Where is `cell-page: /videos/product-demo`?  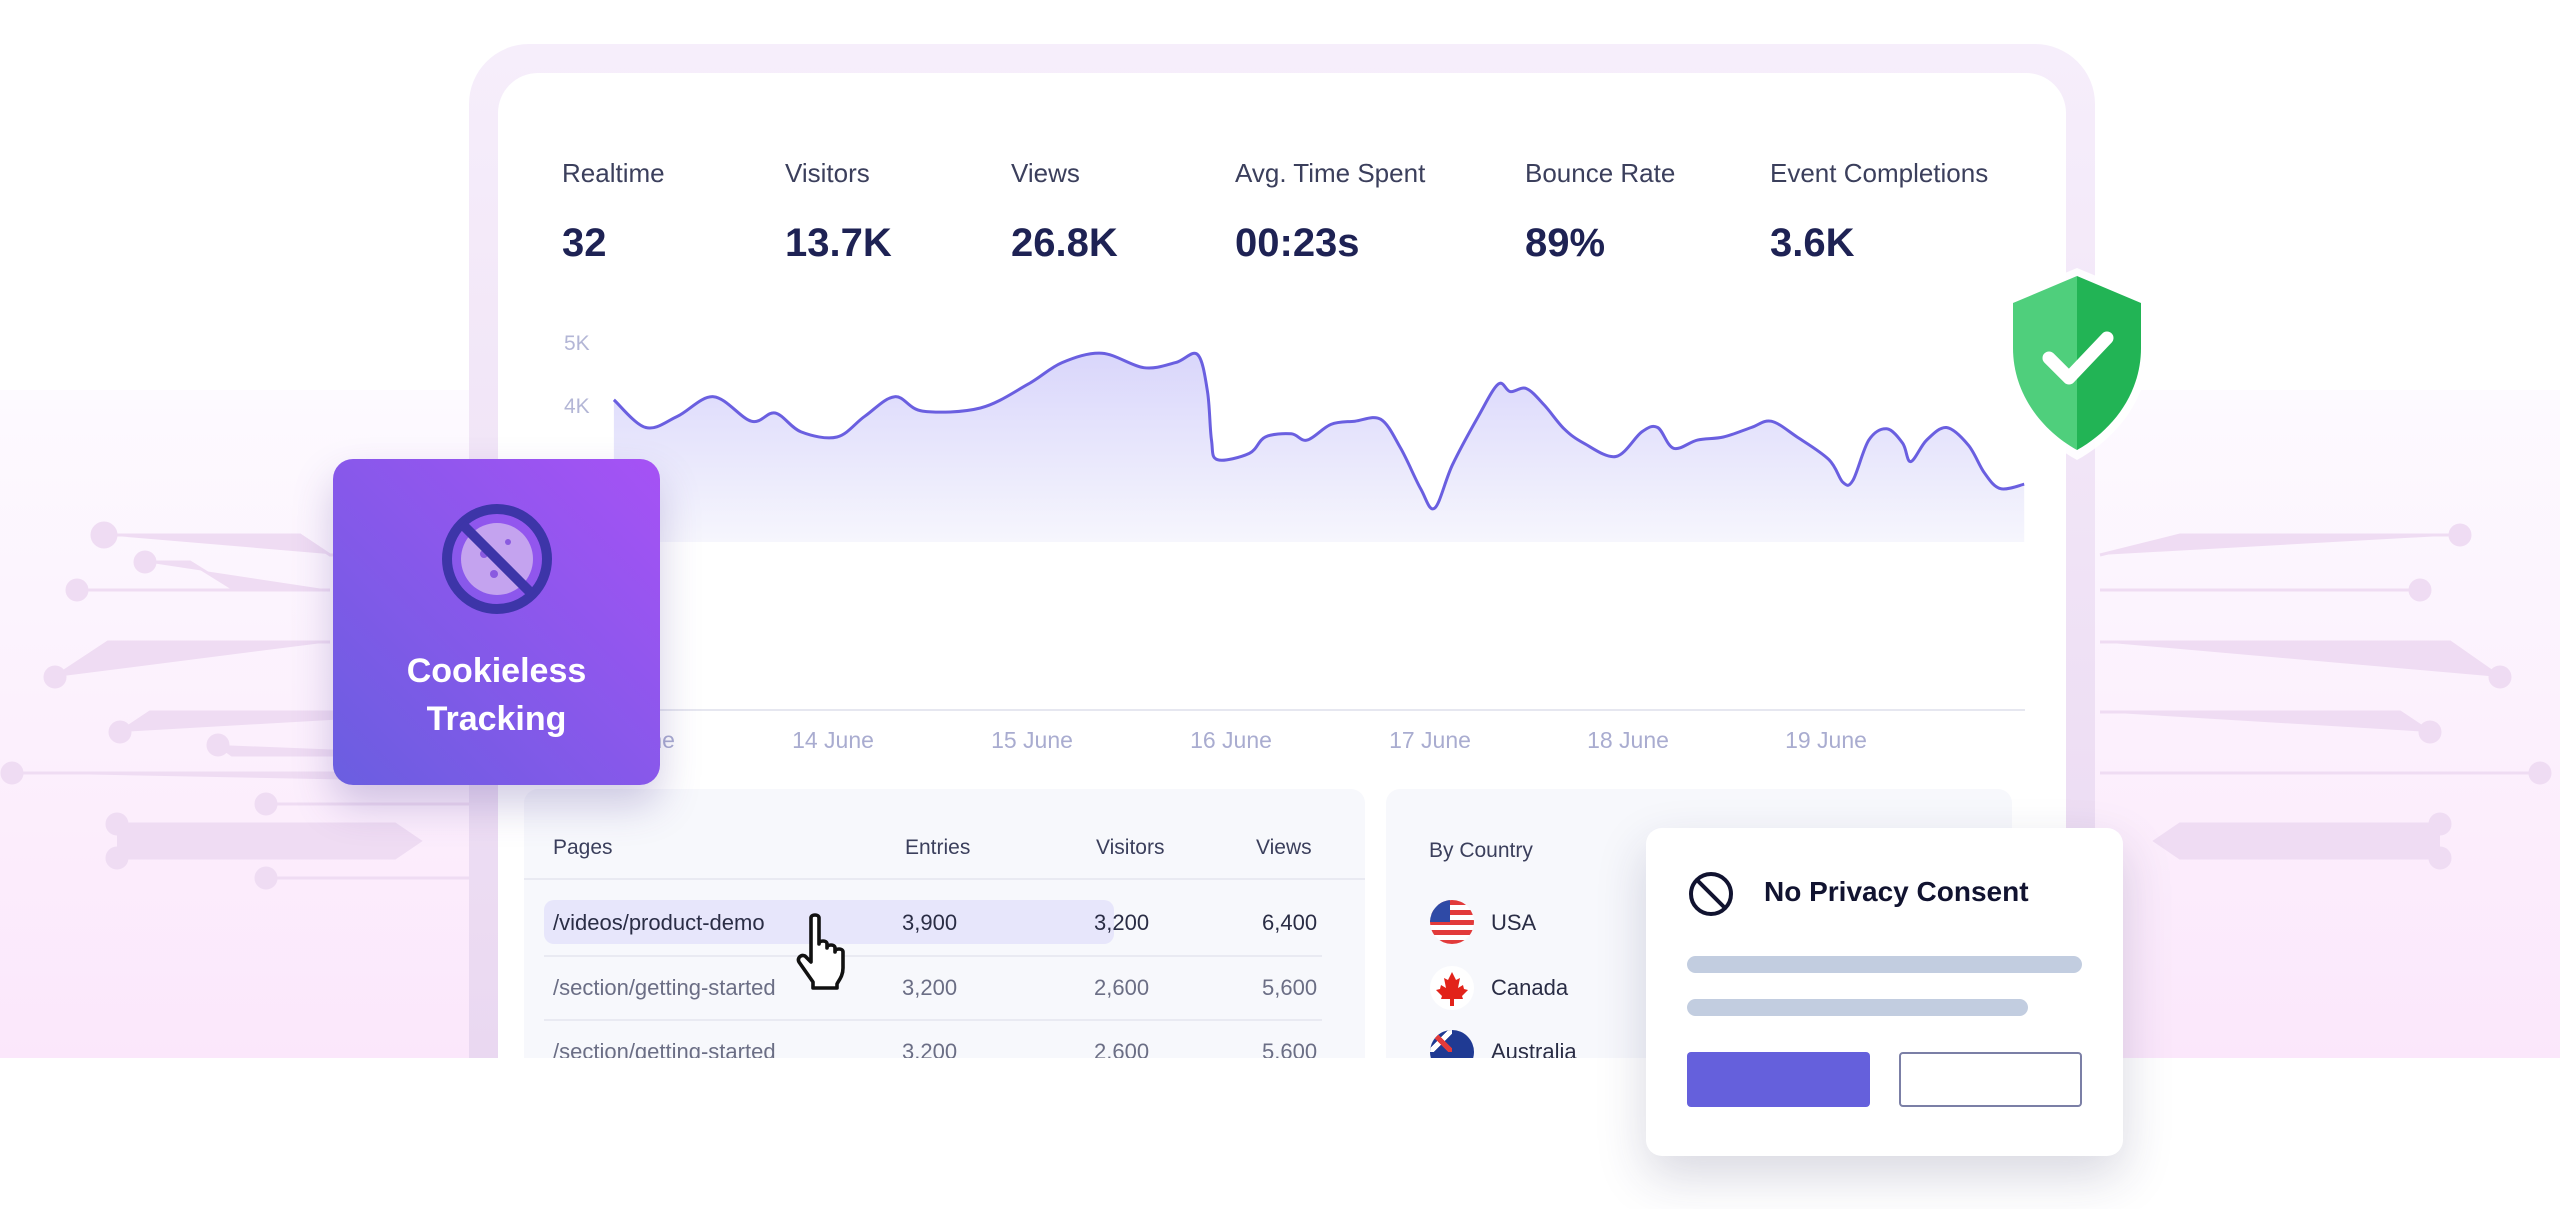 cell-page: /videos/product-demo is located at coordinates (659, 922).